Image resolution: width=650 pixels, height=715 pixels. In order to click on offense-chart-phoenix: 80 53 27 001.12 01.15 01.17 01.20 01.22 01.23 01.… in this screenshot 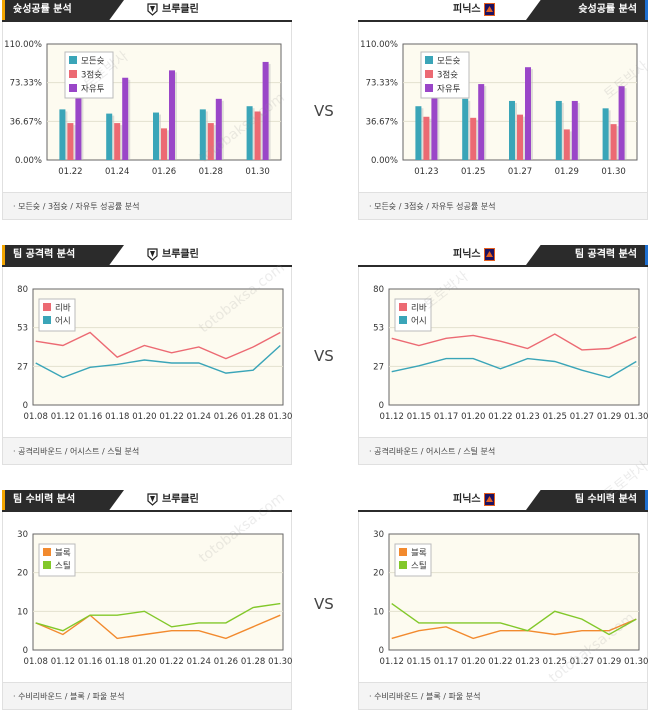, I will do `click(510, 353)`.